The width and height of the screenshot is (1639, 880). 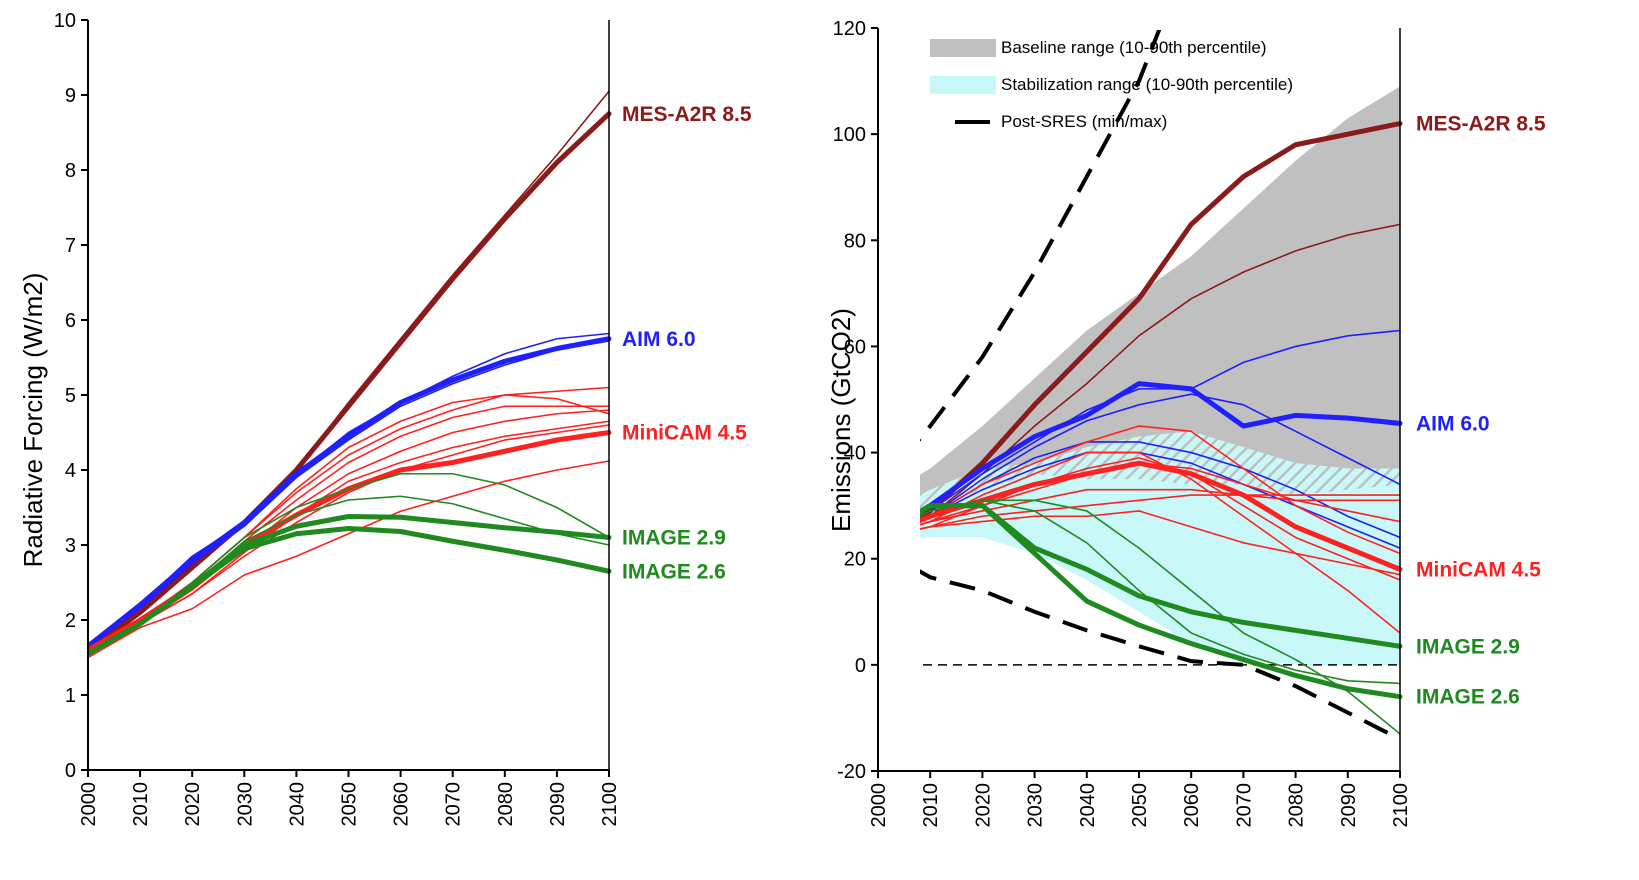 I want to click on post-sres-min-line, so click(x=1160, y=655).